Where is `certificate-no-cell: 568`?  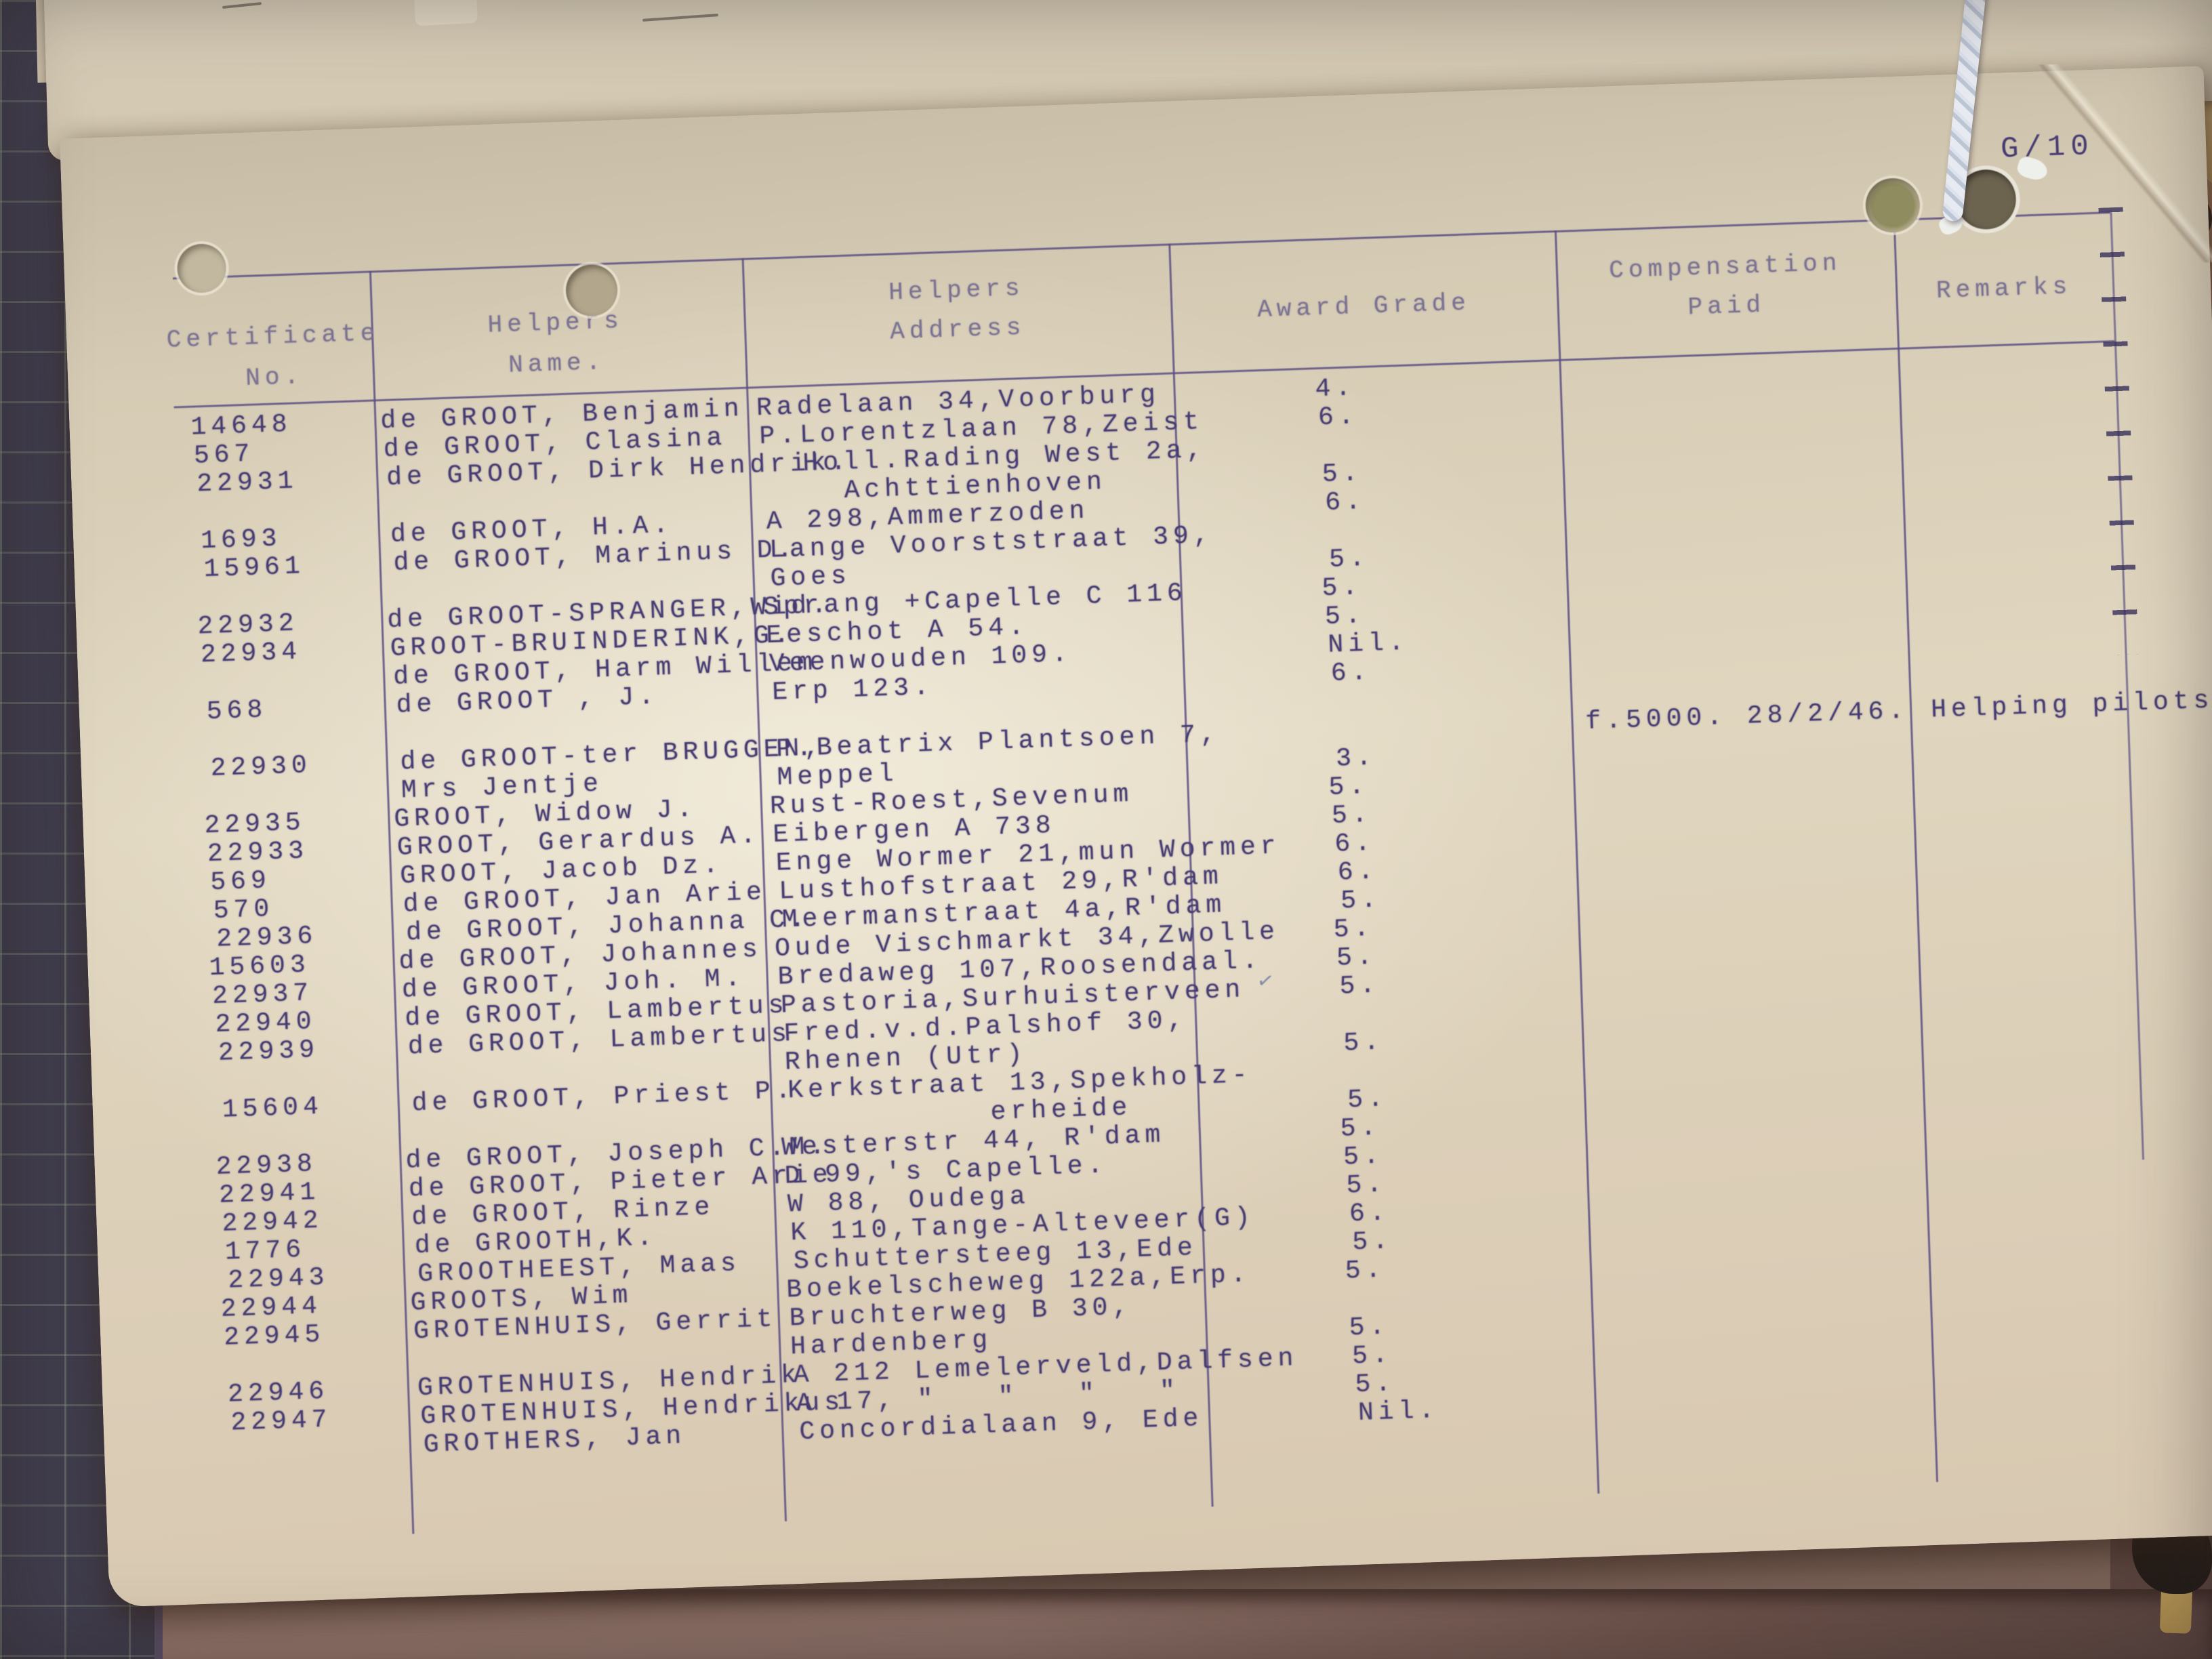
certificate-no-cell: 568 is located at coordinates (237, 711).